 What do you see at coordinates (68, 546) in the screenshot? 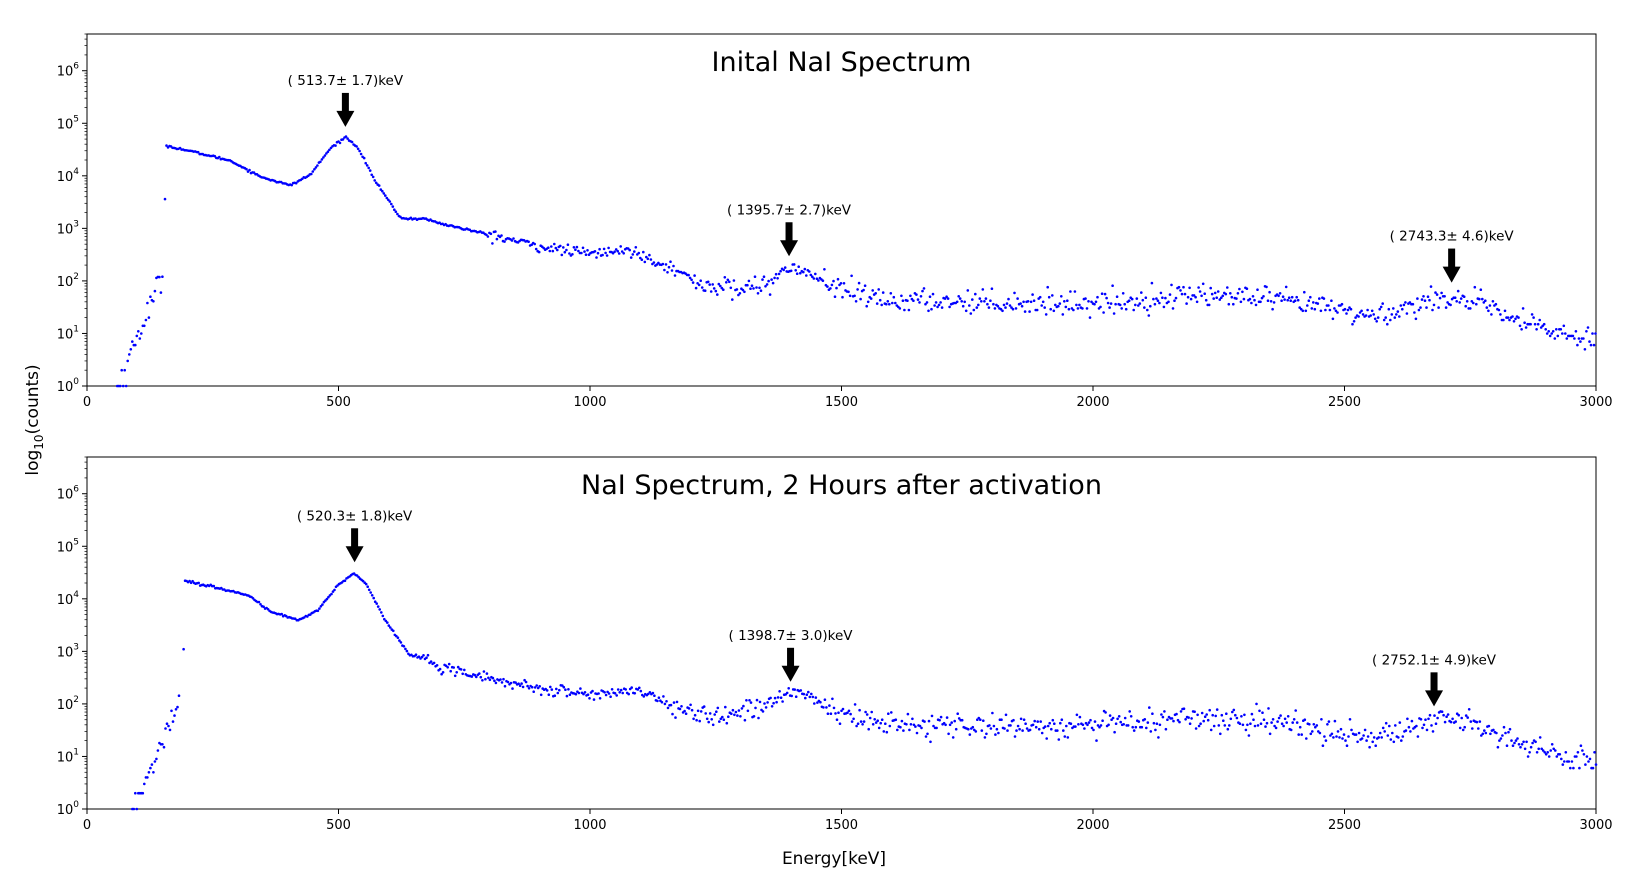
I see `y-tick-label: 105` at bounding box center [68, 546].